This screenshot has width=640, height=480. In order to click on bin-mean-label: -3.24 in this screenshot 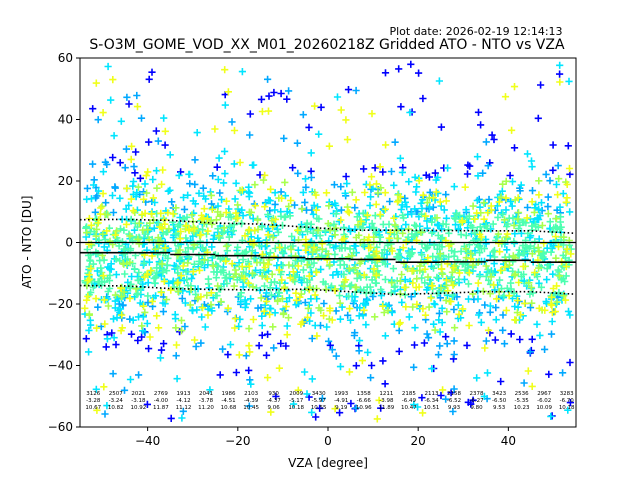, I will do `click(116, 401)`.